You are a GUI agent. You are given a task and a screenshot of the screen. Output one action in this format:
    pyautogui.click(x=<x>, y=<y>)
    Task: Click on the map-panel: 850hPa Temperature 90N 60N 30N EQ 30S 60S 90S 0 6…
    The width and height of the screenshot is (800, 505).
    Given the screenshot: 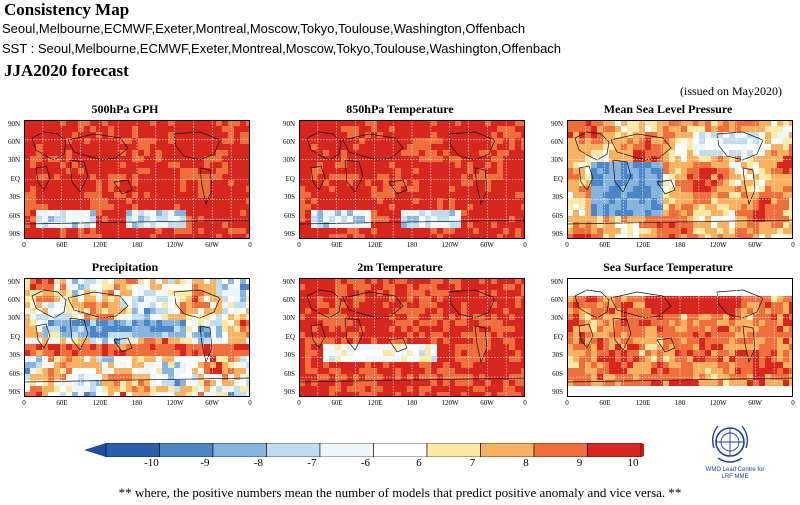 What is the action you would take?
    pyautogui.click(x=401, y=179)
    